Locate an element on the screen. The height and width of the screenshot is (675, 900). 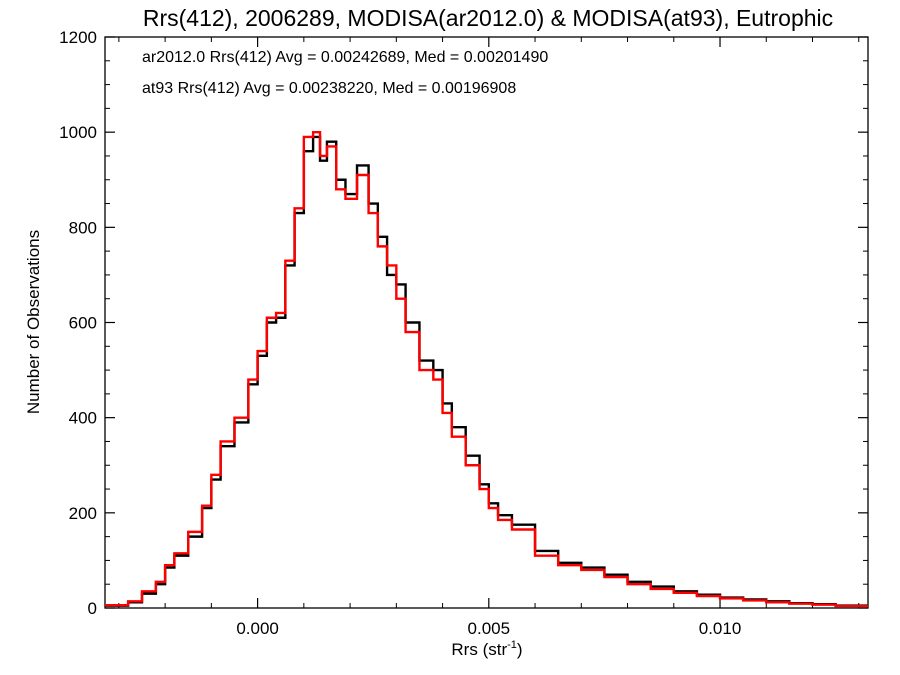
x-axis-label-main: Rrs (str is located at coordinates (479, 649).